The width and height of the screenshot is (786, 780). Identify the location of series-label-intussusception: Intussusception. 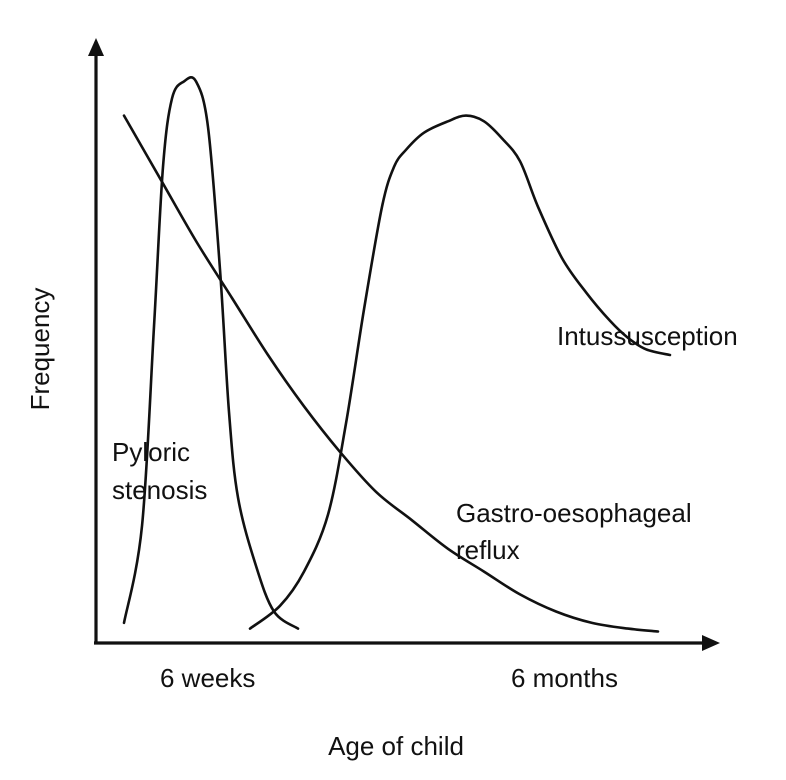
(647, 336).